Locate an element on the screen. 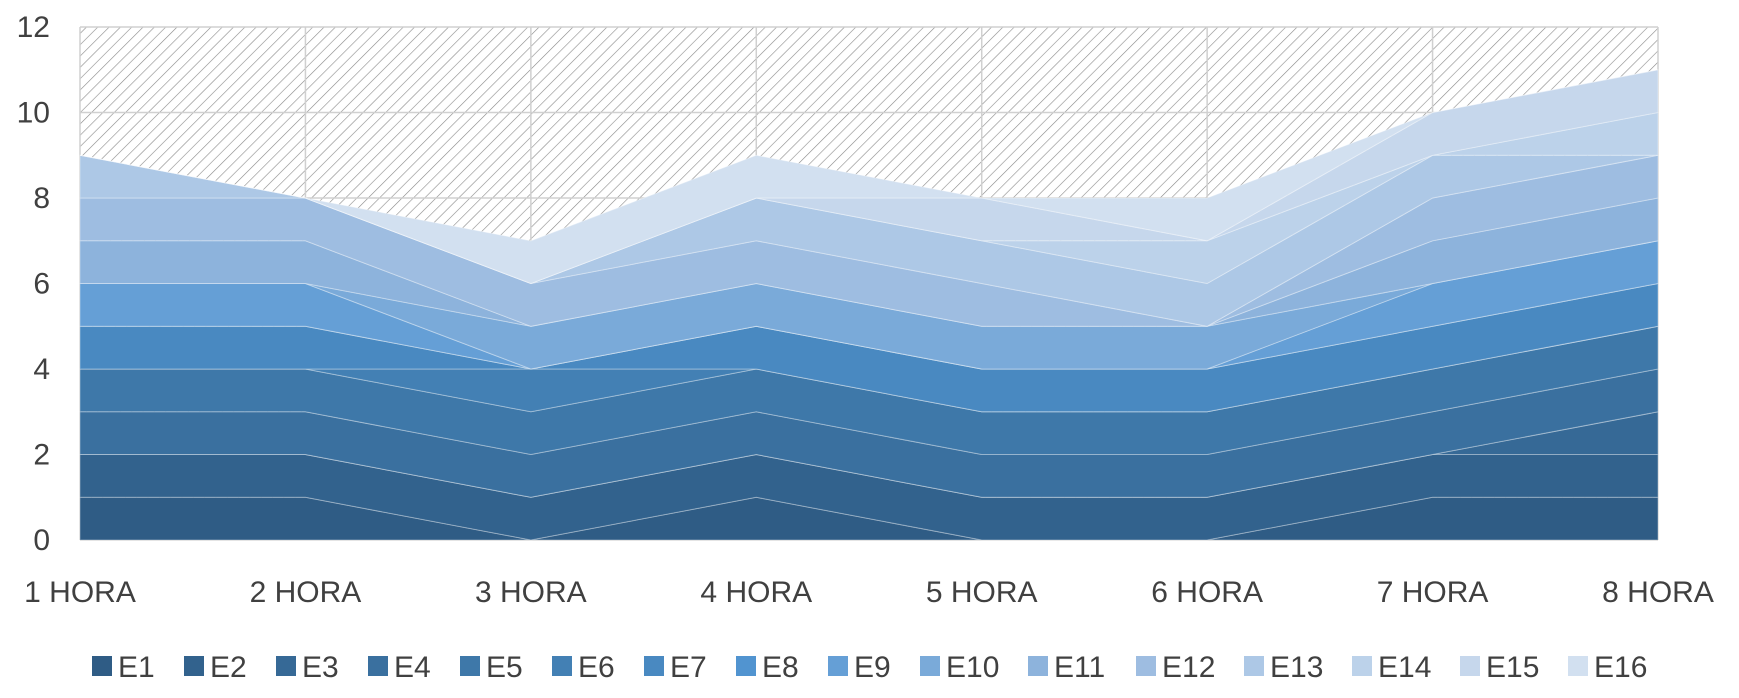  legend-label-e2: E2 is located at coordinates (228, 667).